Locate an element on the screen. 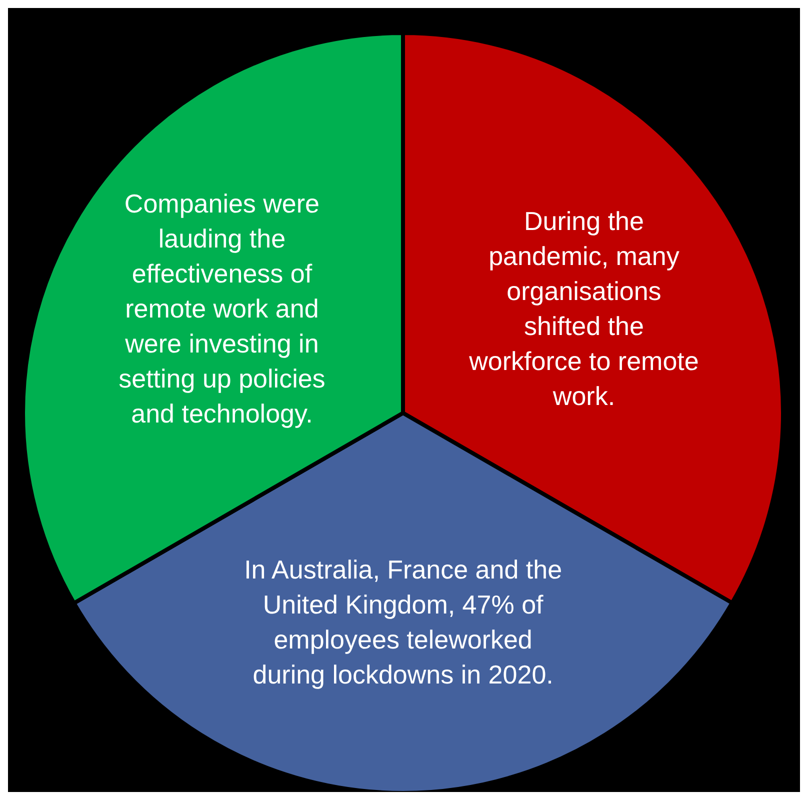 This screenshot has height=800, width=808. slice-label: During the pandemic, many organisations shifted the workforce to remote work. is located at coordinates (583, 308).